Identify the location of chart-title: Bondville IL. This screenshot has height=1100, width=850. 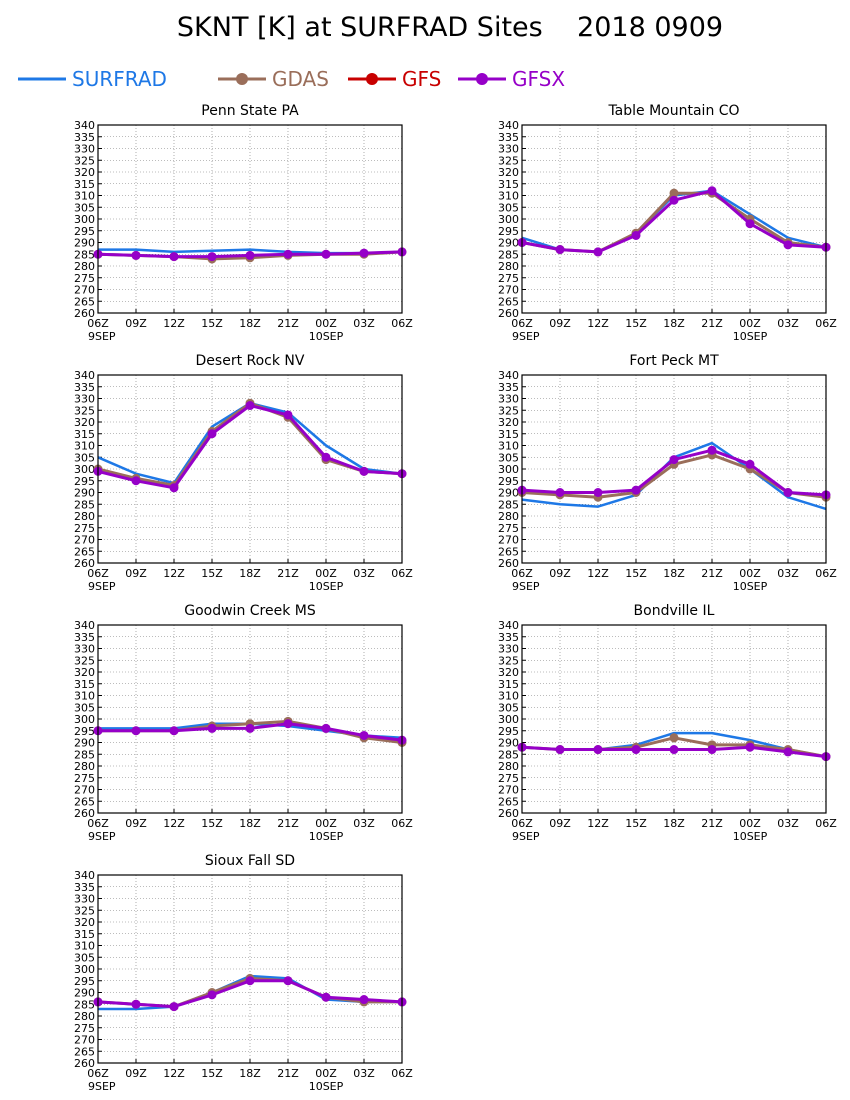
(674, 611).